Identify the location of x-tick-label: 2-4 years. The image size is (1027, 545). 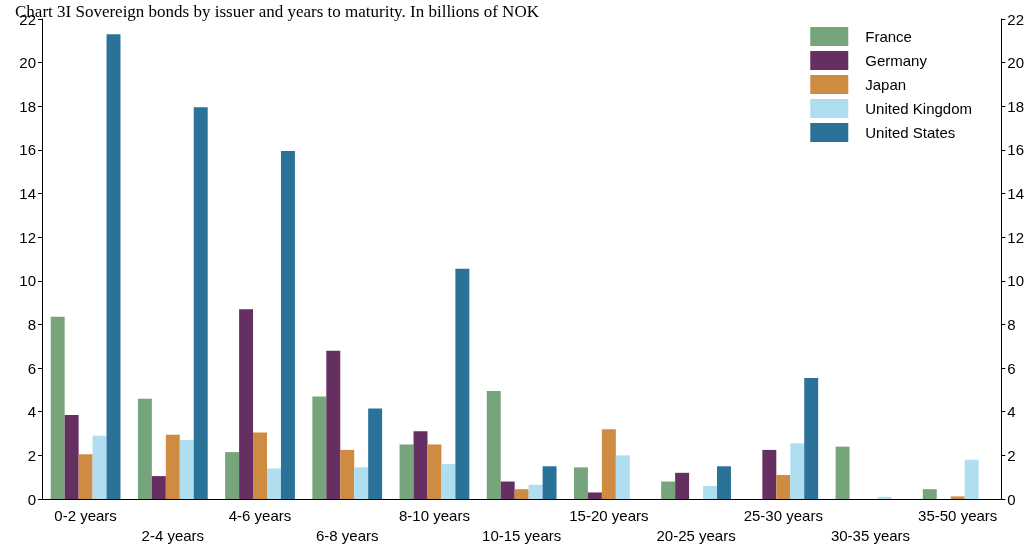
(173, 535).